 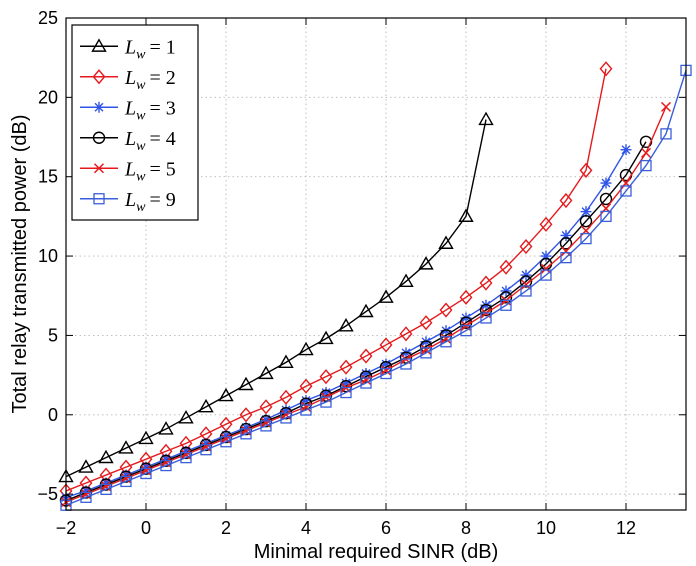 I want to click on x-tick-label: −2, so click(x=66, y=528).